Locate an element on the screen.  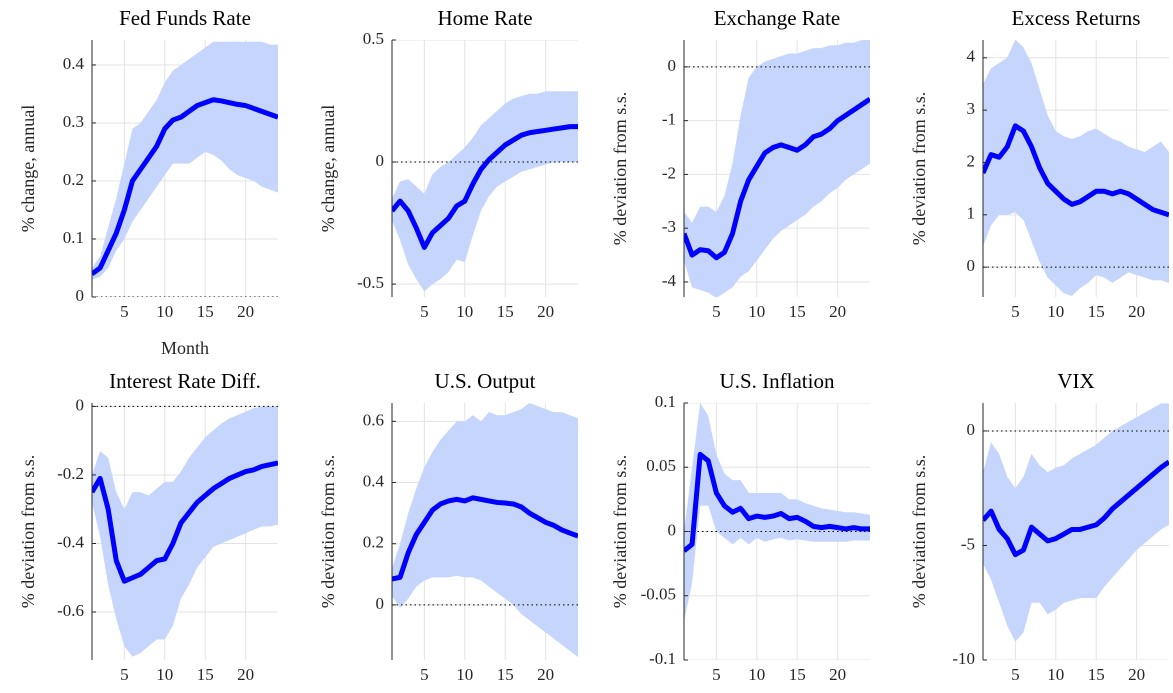
chart-title: Home Rate is located at coordinates (484, 18).